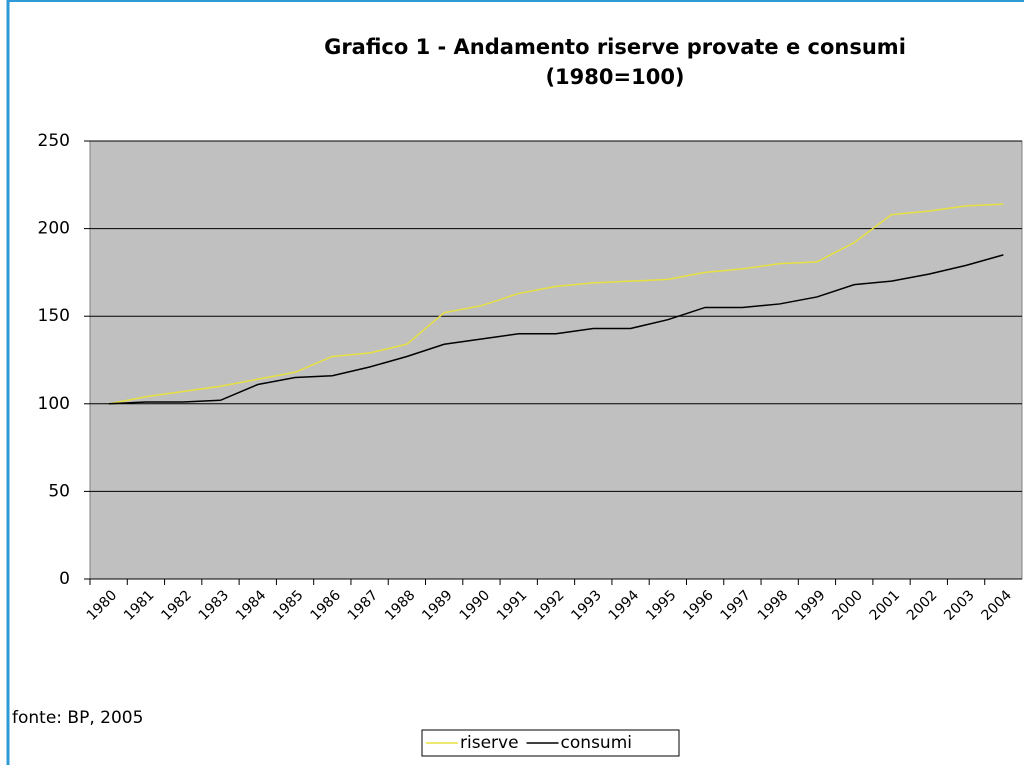  What do you see at coordinates (400, 605) in the screenshot?
I see `x-tick-label: 1988` at bounding box center [400, 605].